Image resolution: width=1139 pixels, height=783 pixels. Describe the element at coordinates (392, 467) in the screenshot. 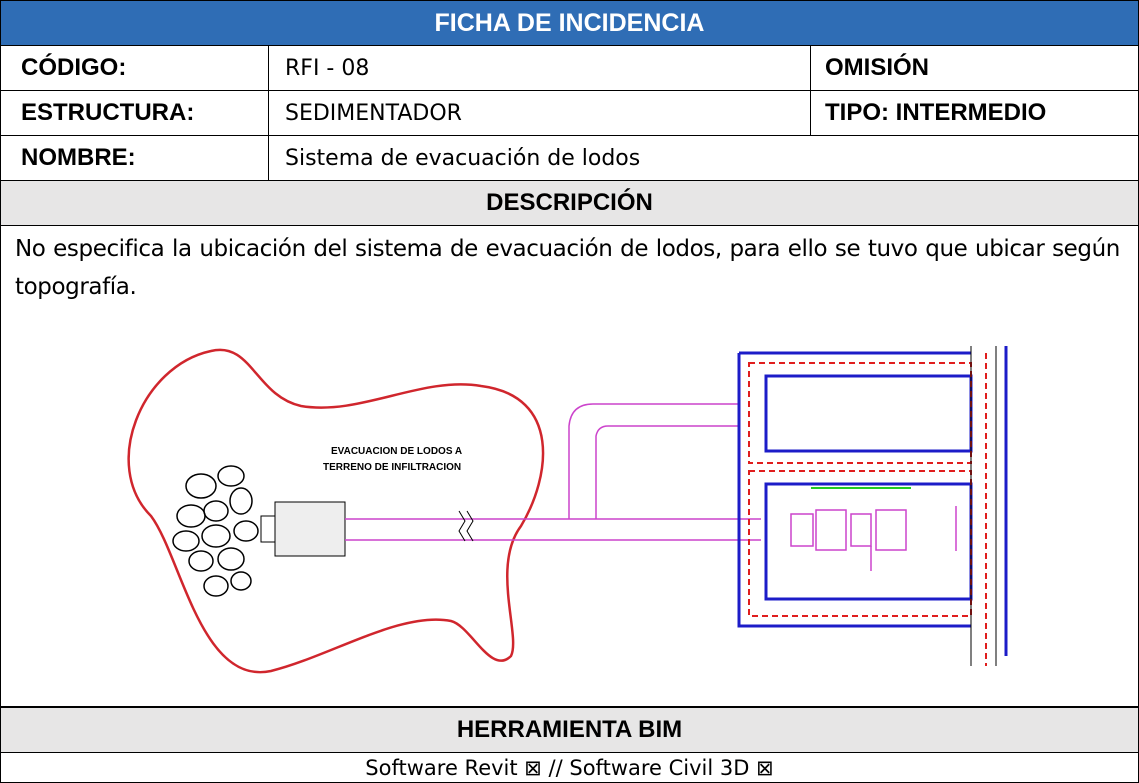

I see `drawing-label: TERRENO DE INFILTRACION` at that location.